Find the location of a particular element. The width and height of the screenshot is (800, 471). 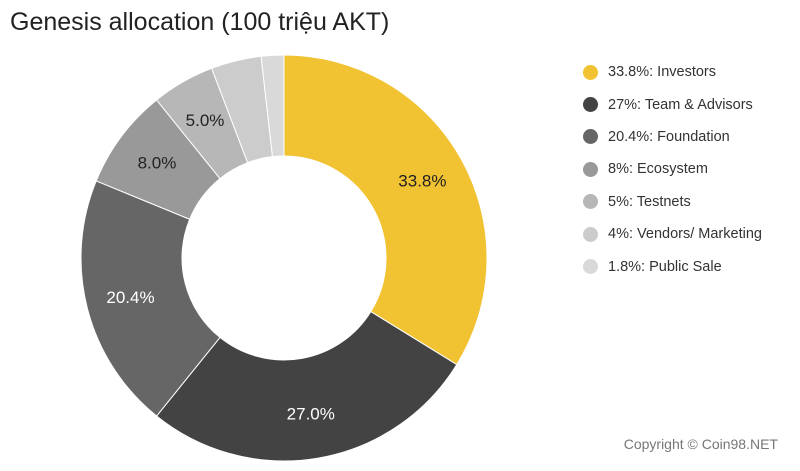

legend-label: 4%: Vendors/ Marketing is located at coordinates (685, 234).